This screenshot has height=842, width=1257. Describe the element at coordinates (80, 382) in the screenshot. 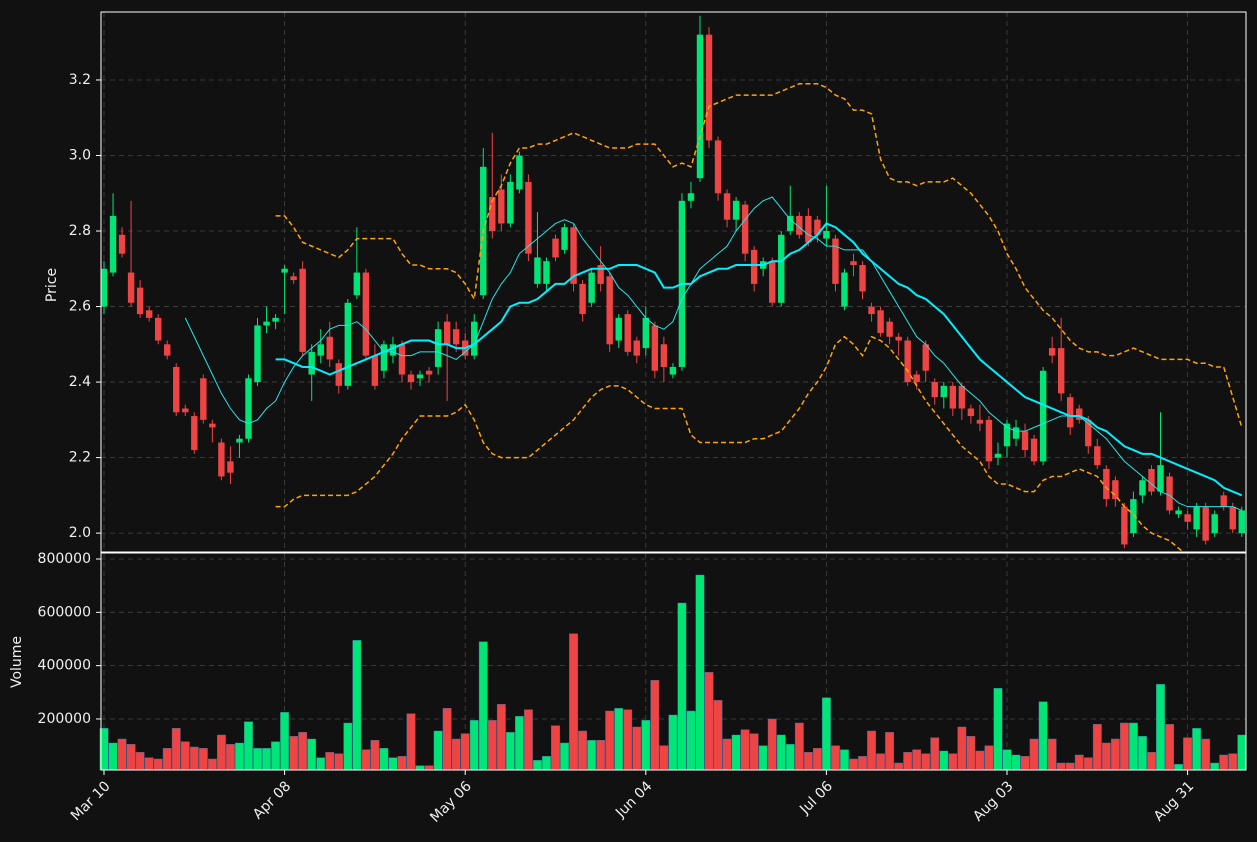

I see `y-tick-label: 2.4` at that location.